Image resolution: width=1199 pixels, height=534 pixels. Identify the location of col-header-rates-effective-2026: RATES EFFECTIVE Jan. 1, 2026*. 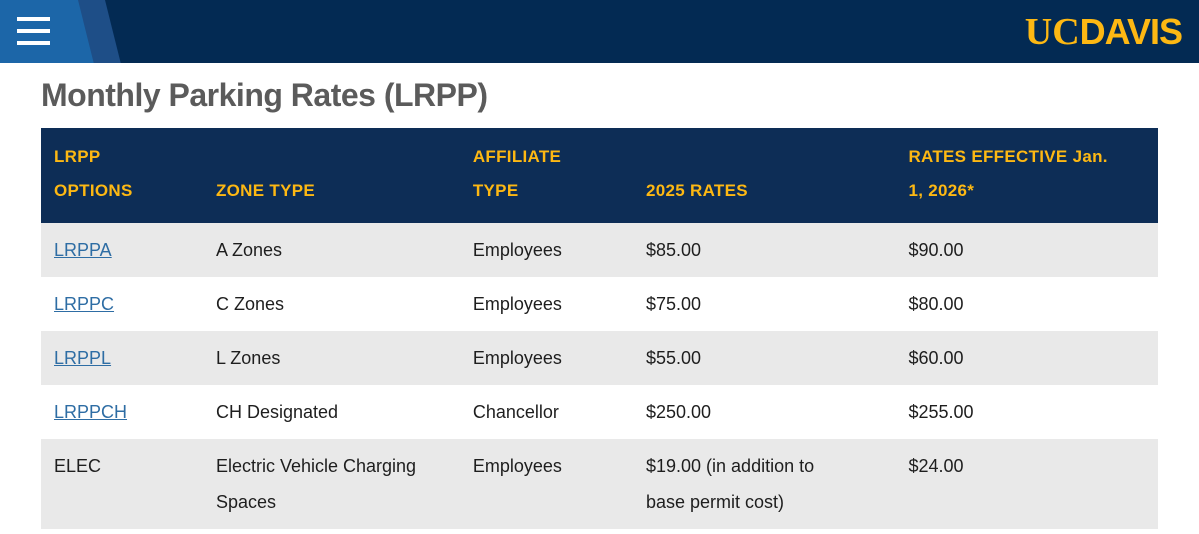
(1026, 175).